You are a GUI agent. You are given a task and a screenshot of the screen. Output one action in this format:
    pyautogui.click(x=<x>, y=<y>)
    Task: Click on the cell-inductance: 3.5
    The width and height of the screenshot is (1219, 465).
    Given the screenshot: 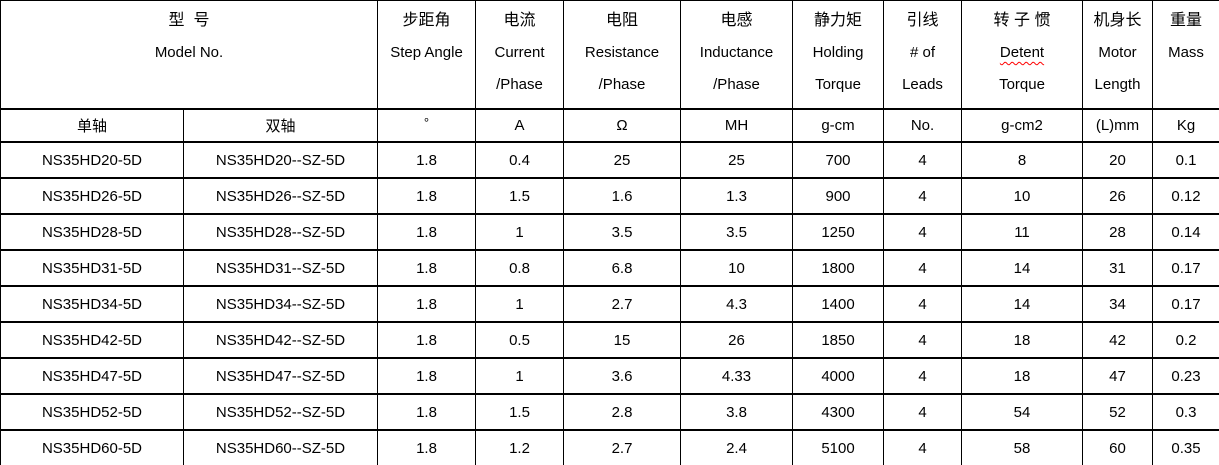 What is the action you would take?
    pyautogui.click(x=736, y=232)
    